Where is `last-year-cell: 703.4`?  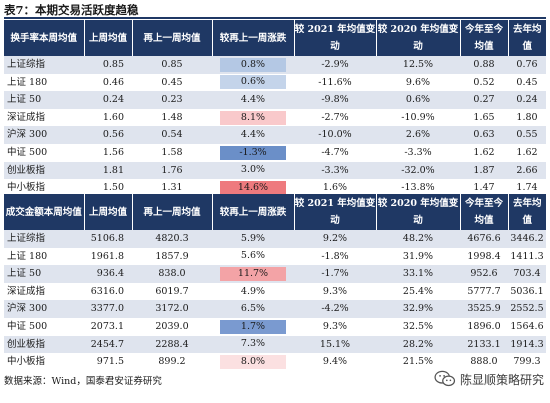
last-year-cell: 703.4 is located at coordinates (527, 274).